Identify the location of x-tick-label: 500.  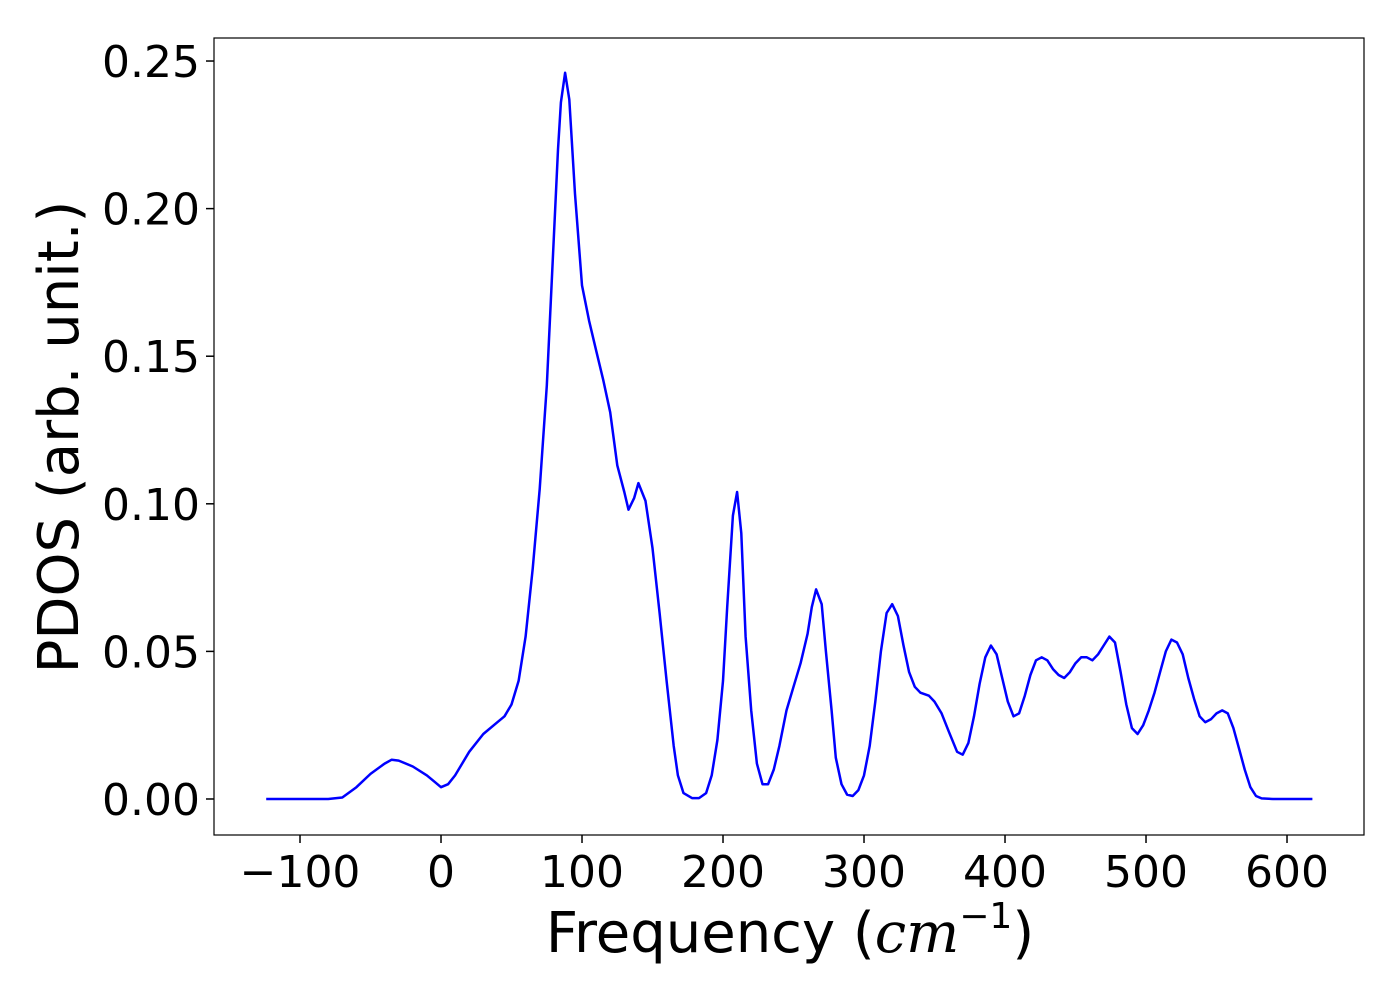
(1146, 872).